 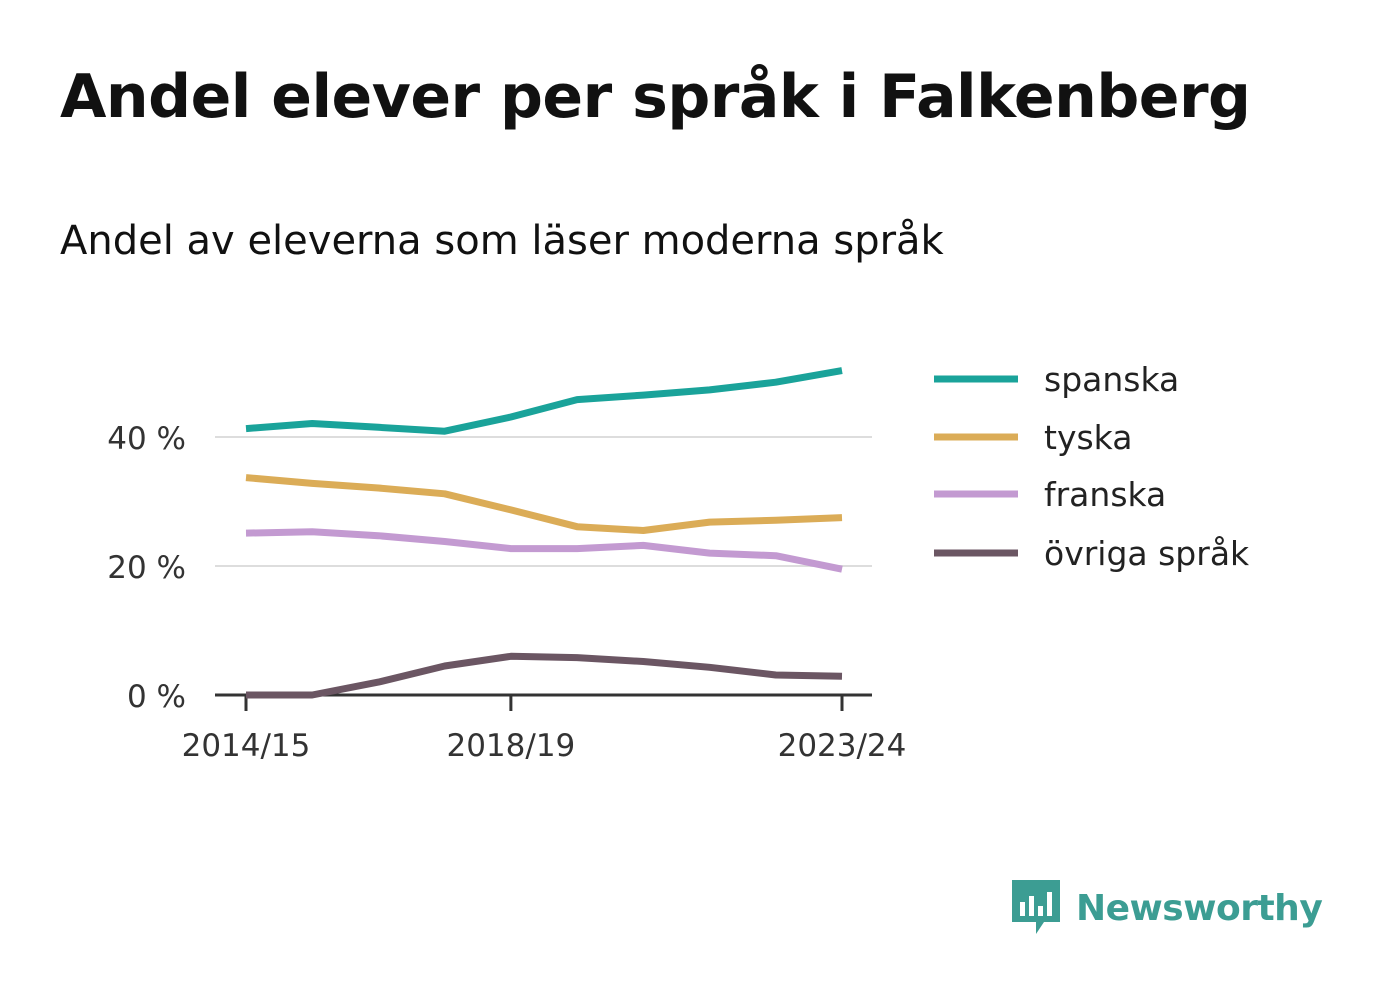 I want to click on brand-name: Newsworthy, so click(x=1199, y=908).